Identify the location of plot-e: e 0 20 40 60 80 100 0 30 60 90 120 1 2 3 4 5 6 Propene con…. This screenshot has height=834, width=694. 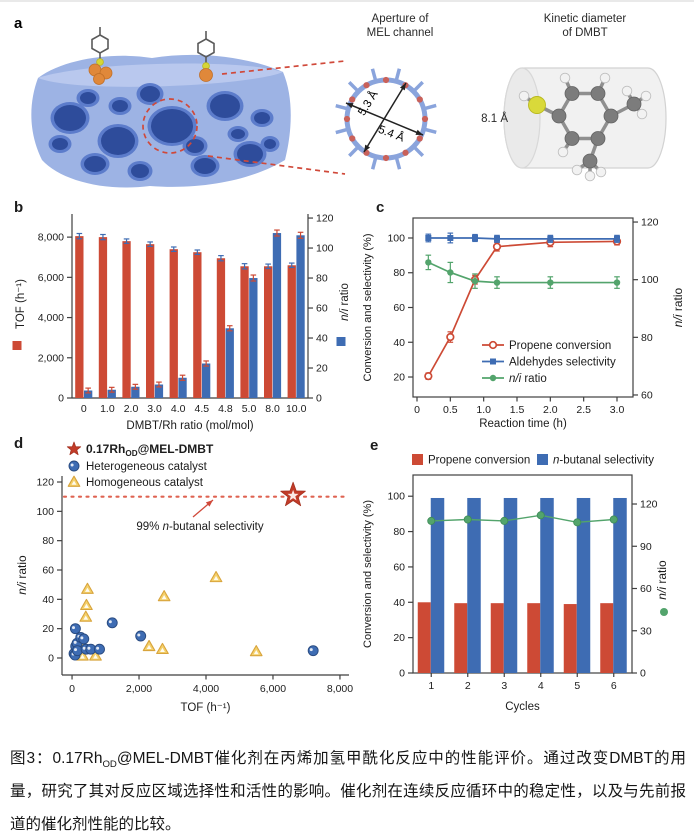
(515, 575).